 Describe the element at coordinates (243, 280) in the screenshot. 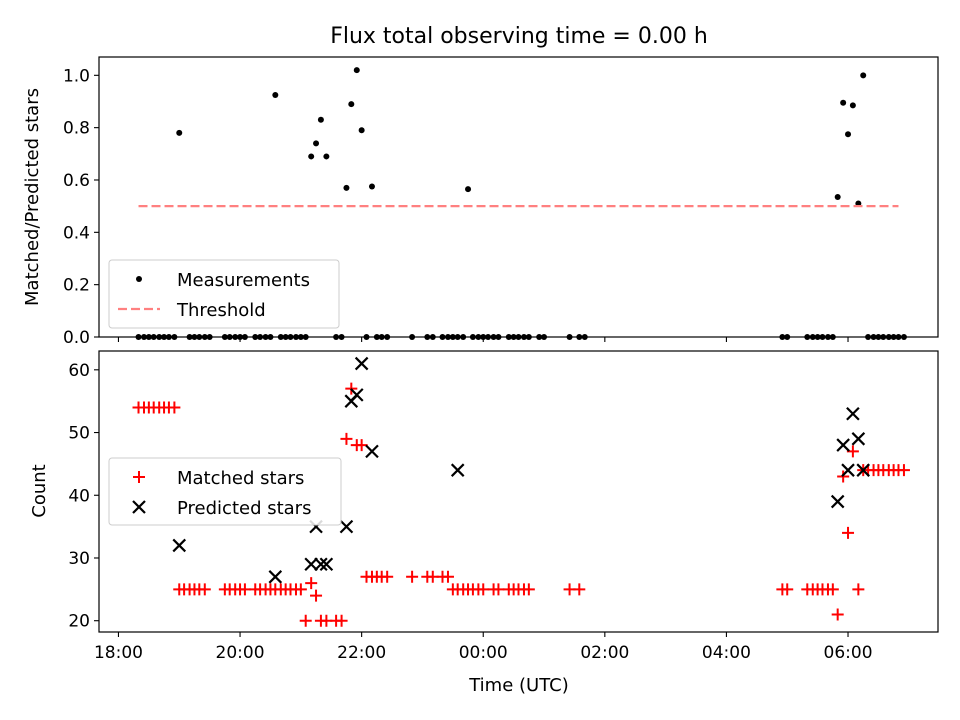

I see `legend-label-top: Measurements` at that location.